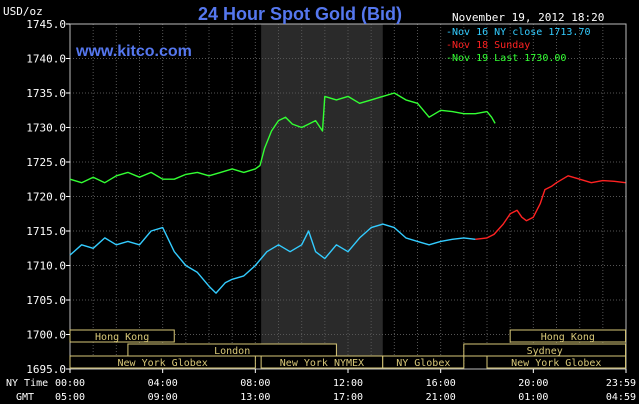 The width and height of the screenshot is (639, 404). Describe the element at coordinates (441, 397) in the screenshot. I see `x-gmt-tick-label: 21:00` at that location.